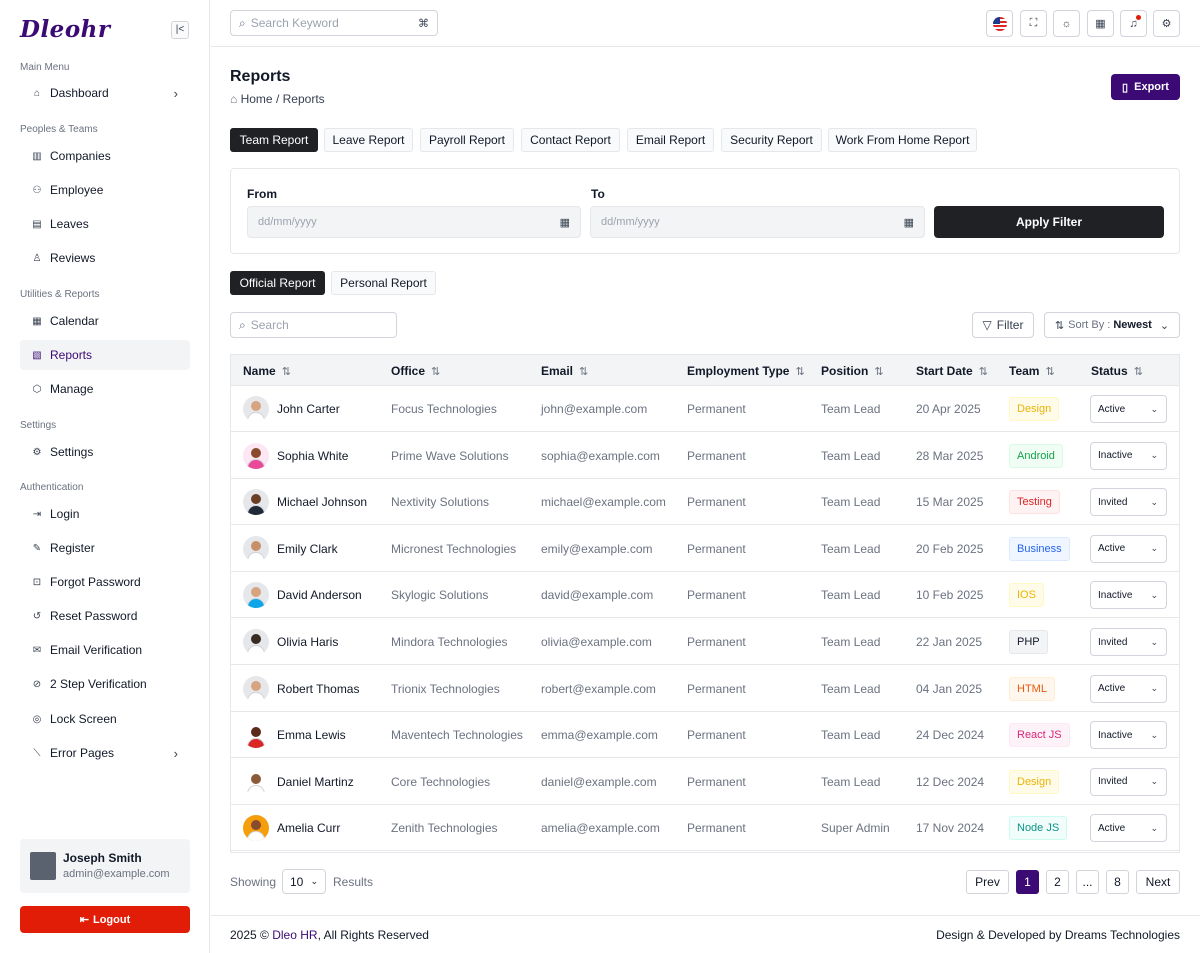 The image size is (1200, 953). I want to click on sidebar-item-settings: ⚙ Settings, so click(105, 452).